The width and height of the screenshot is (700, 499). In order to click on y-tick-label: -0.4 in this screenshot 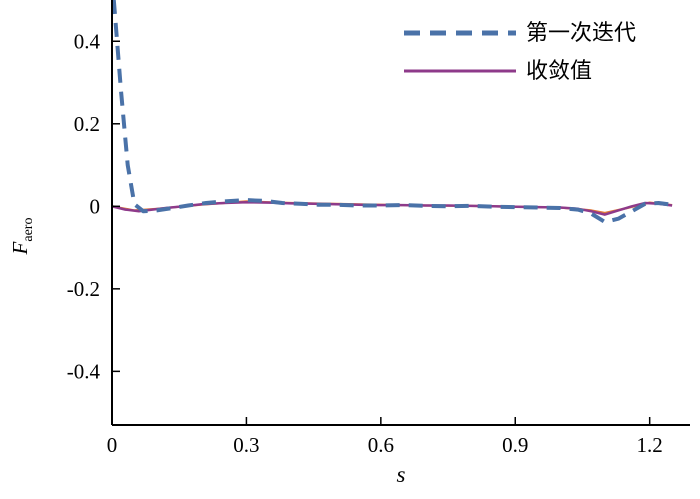, I will do `click(84, 371)`.